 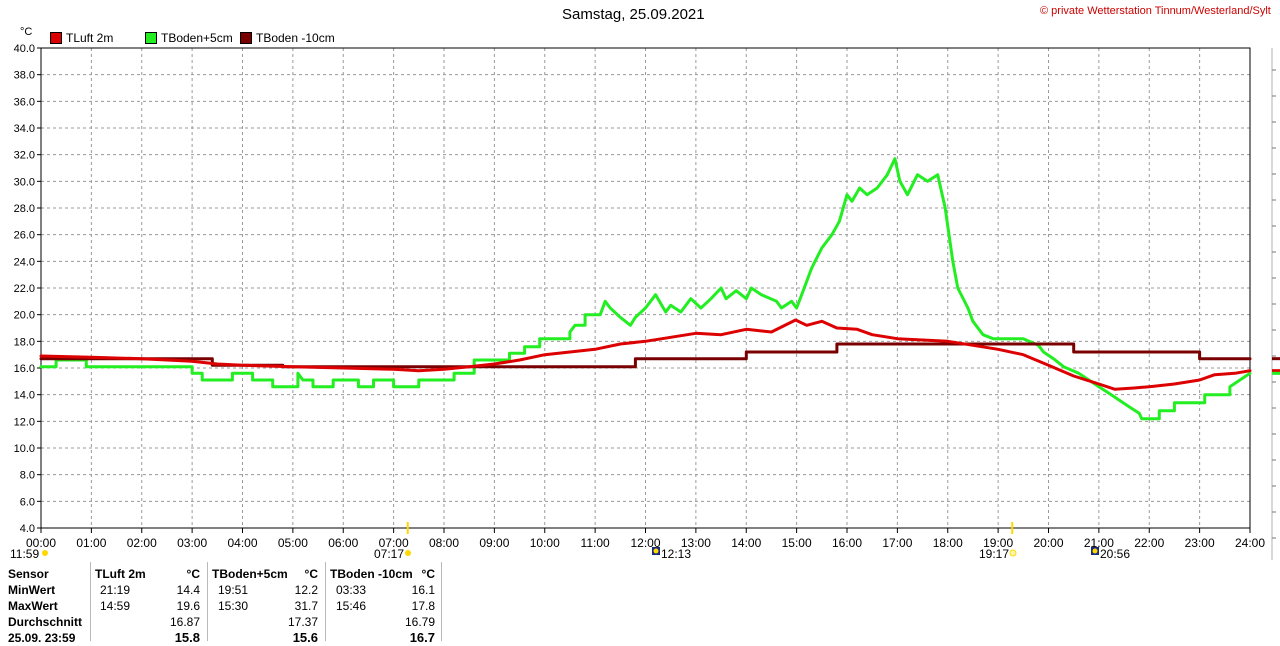 What do you see at coordinates (343, 543) in the screenshot?
I see `x-tick-label: 06:00` at bounding box center [343, 543].